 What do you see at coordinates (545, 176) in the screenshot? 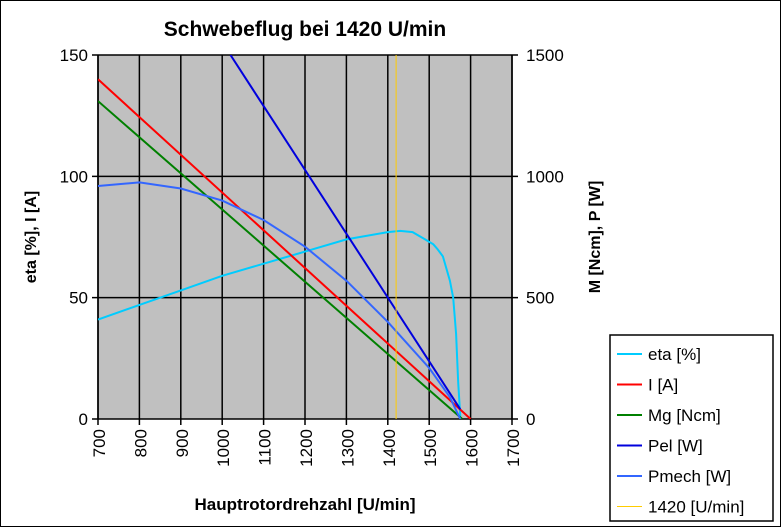
I see `y2-tick-label: 1000` at bounding box center [545, 176].